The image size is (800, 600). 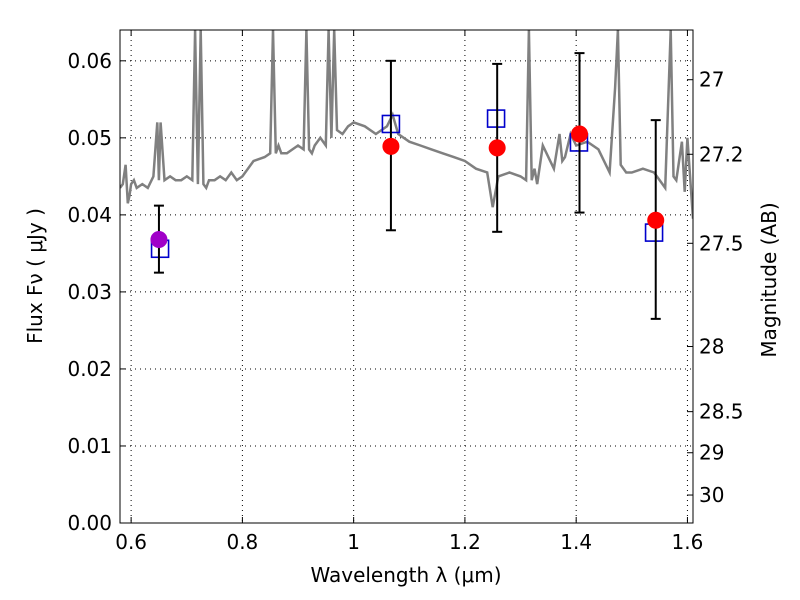 I want to click on x-tick-label: 0.8, so click(x=242, y=542).